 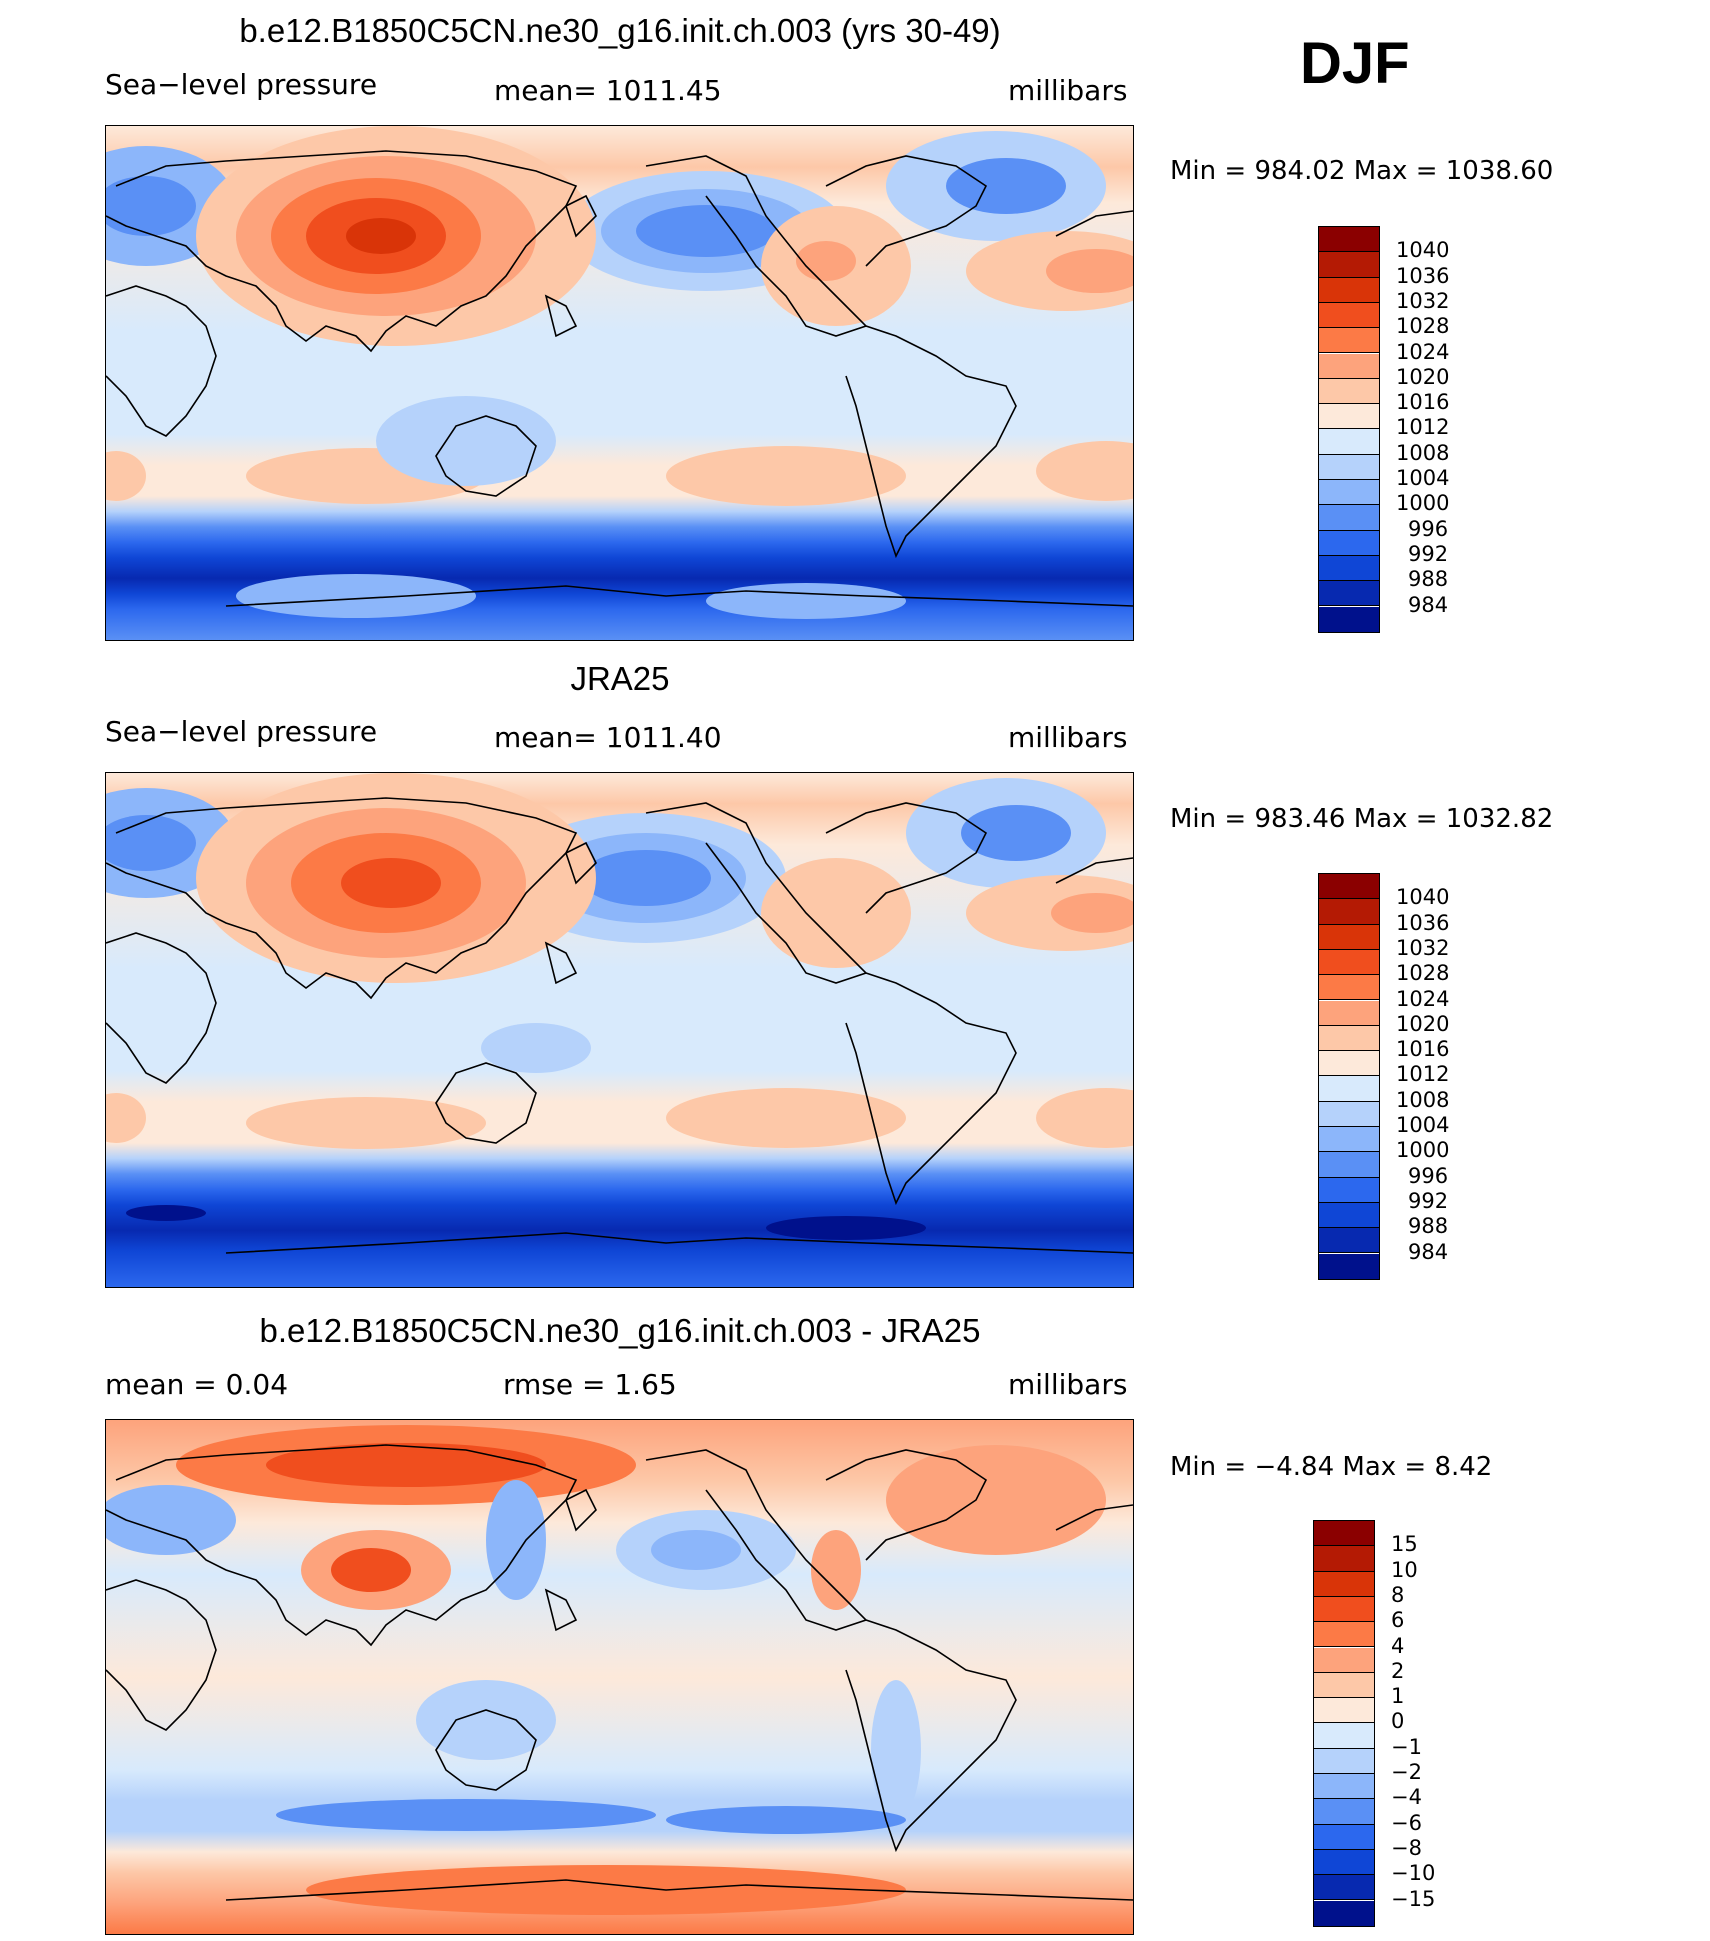 I want to click on colorbar-level-label: 1, so click(x=1398, y=1696).